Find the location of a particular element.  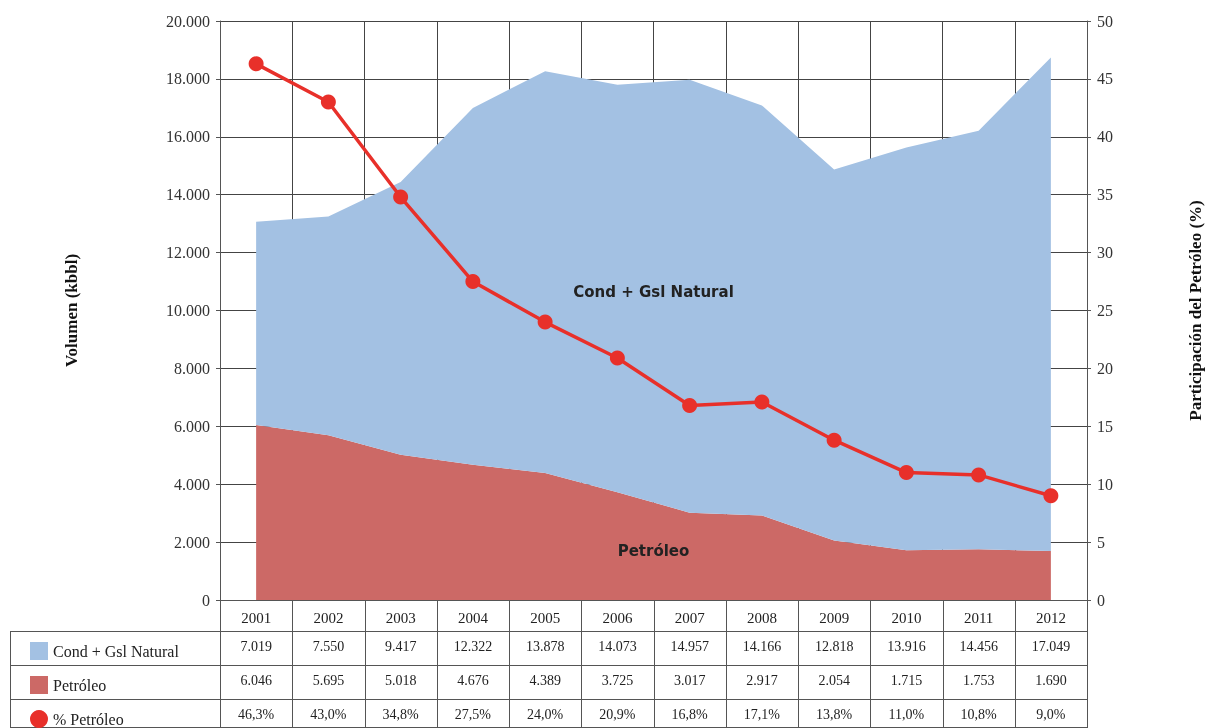

data-label: 3.017 is located at coordinates (689, 681).